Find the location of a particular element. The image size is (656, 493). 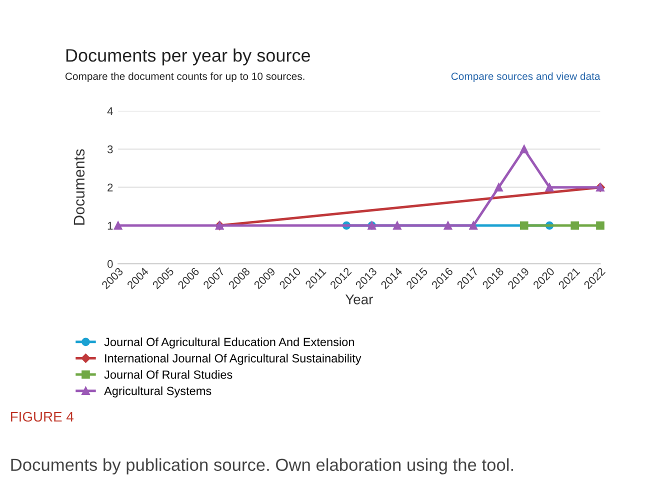

text: Documents by publication source. Own elaboration using the tool. is located at coordinates (262, 466).